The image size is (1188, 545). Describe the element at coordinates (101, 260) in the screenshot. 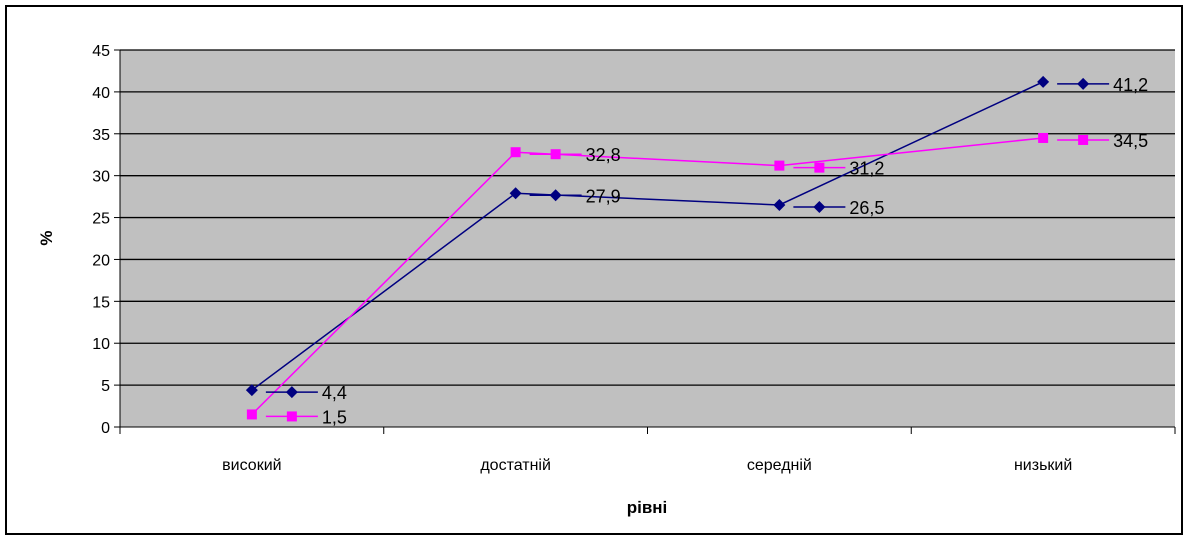

I see `y-tick-label: 20` at that location.